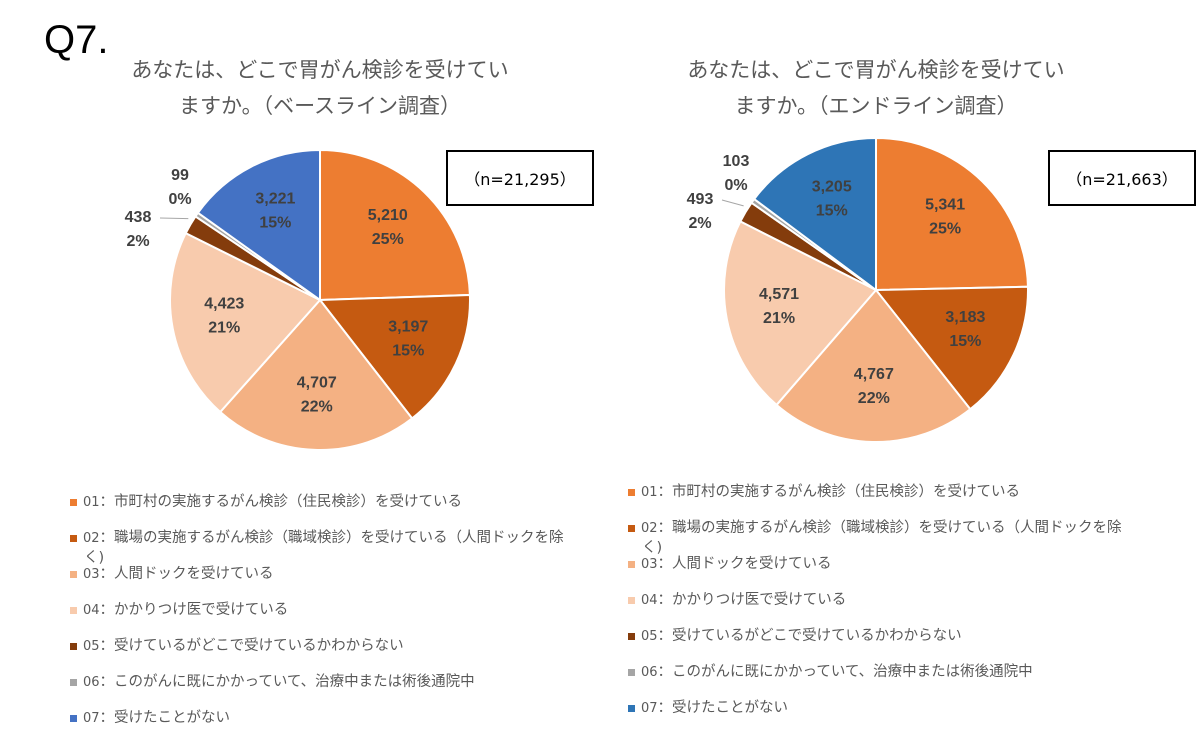  I want to click on legend-text: ：受けたことがない, so click(165, 718).